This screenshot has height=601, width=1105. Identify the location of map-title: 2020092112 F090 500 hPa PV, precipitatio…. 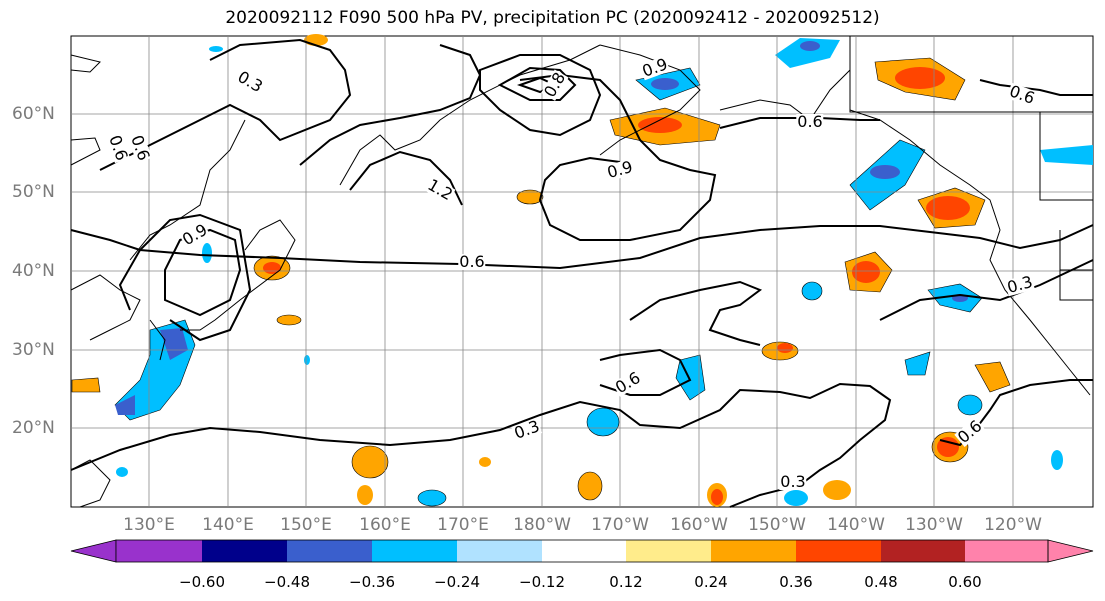
(552, 18).